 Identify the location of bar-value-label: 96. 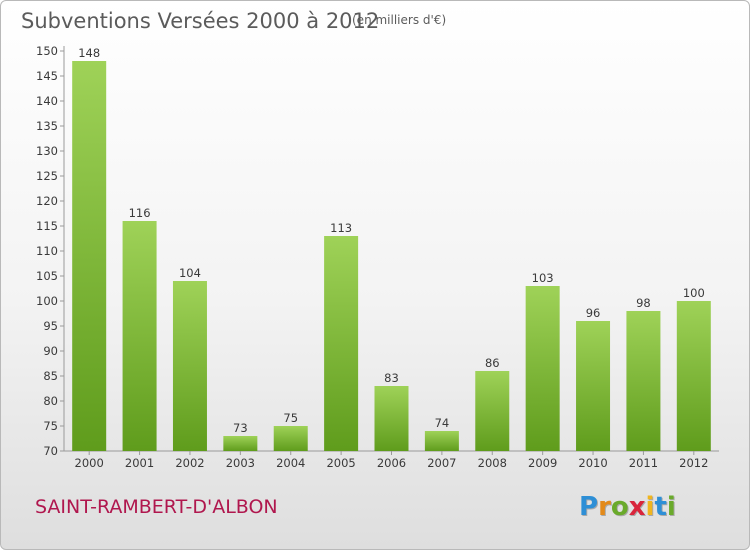
(593, 313).